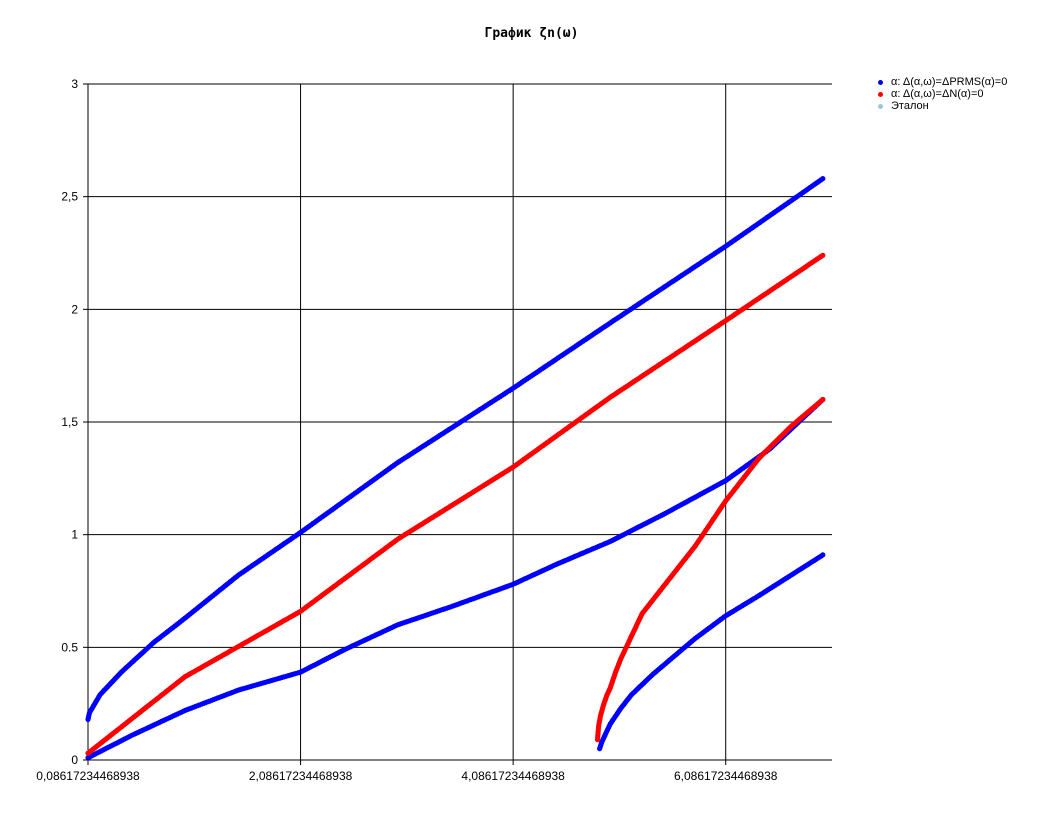 The image size is (1063, 830). I want to click on y-tick-label: 1,5, so click(69, 422).